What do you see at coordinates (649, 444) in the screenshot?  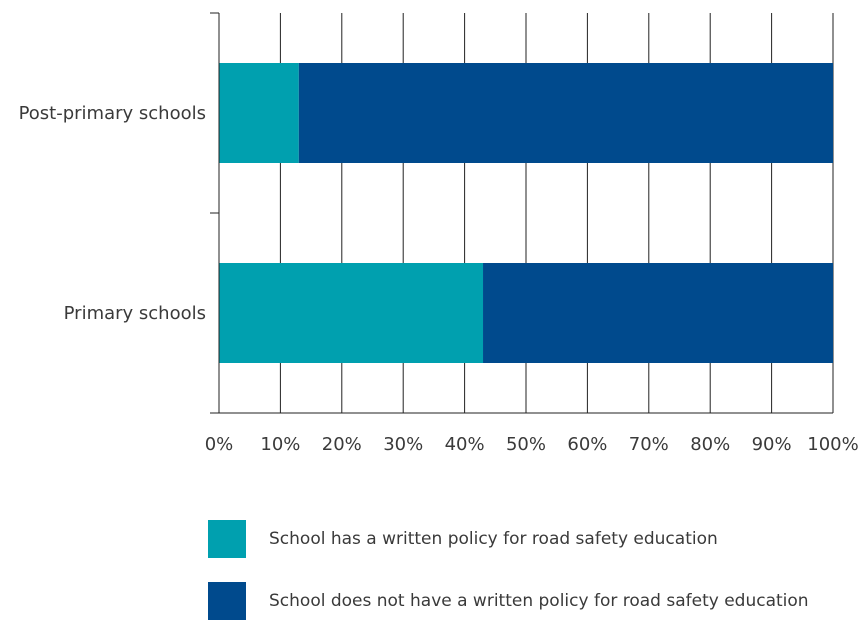 I see `x-tick-label: 70%` at bounding box center [649, 444].